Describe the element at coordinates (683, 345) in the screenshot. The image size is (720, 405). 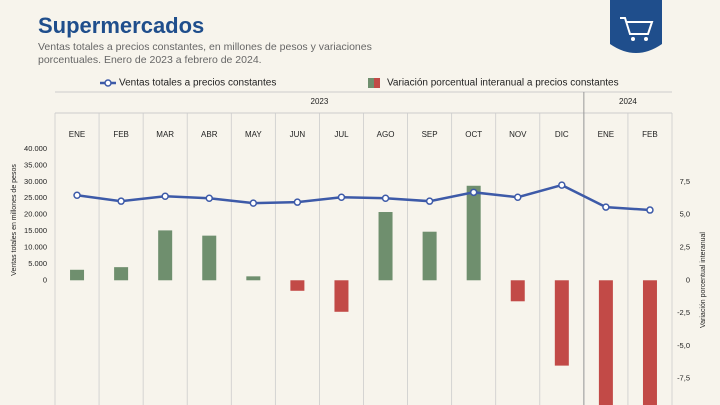
I see `y2-tick-label: -5,0` at that location.